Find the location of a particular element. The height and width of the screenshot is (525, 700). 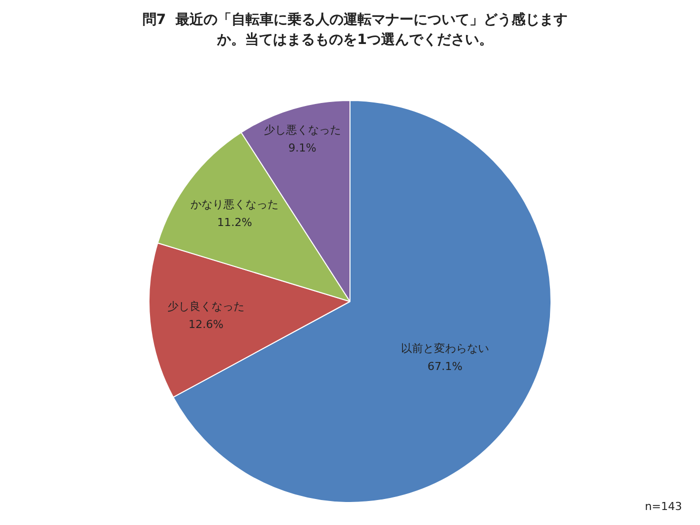

data-label: 67.1% is located at coordinates (445, 366).